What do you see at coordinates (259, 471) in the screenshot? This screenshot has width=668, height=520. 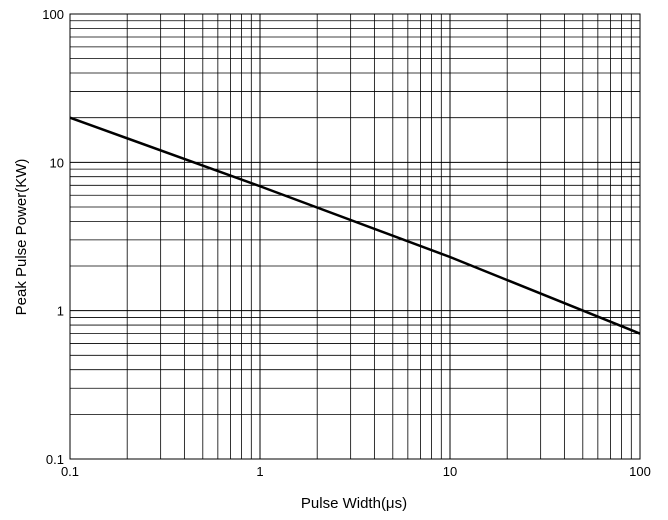 I see `x-tick-label: 1` at bounding box center [259, 471].